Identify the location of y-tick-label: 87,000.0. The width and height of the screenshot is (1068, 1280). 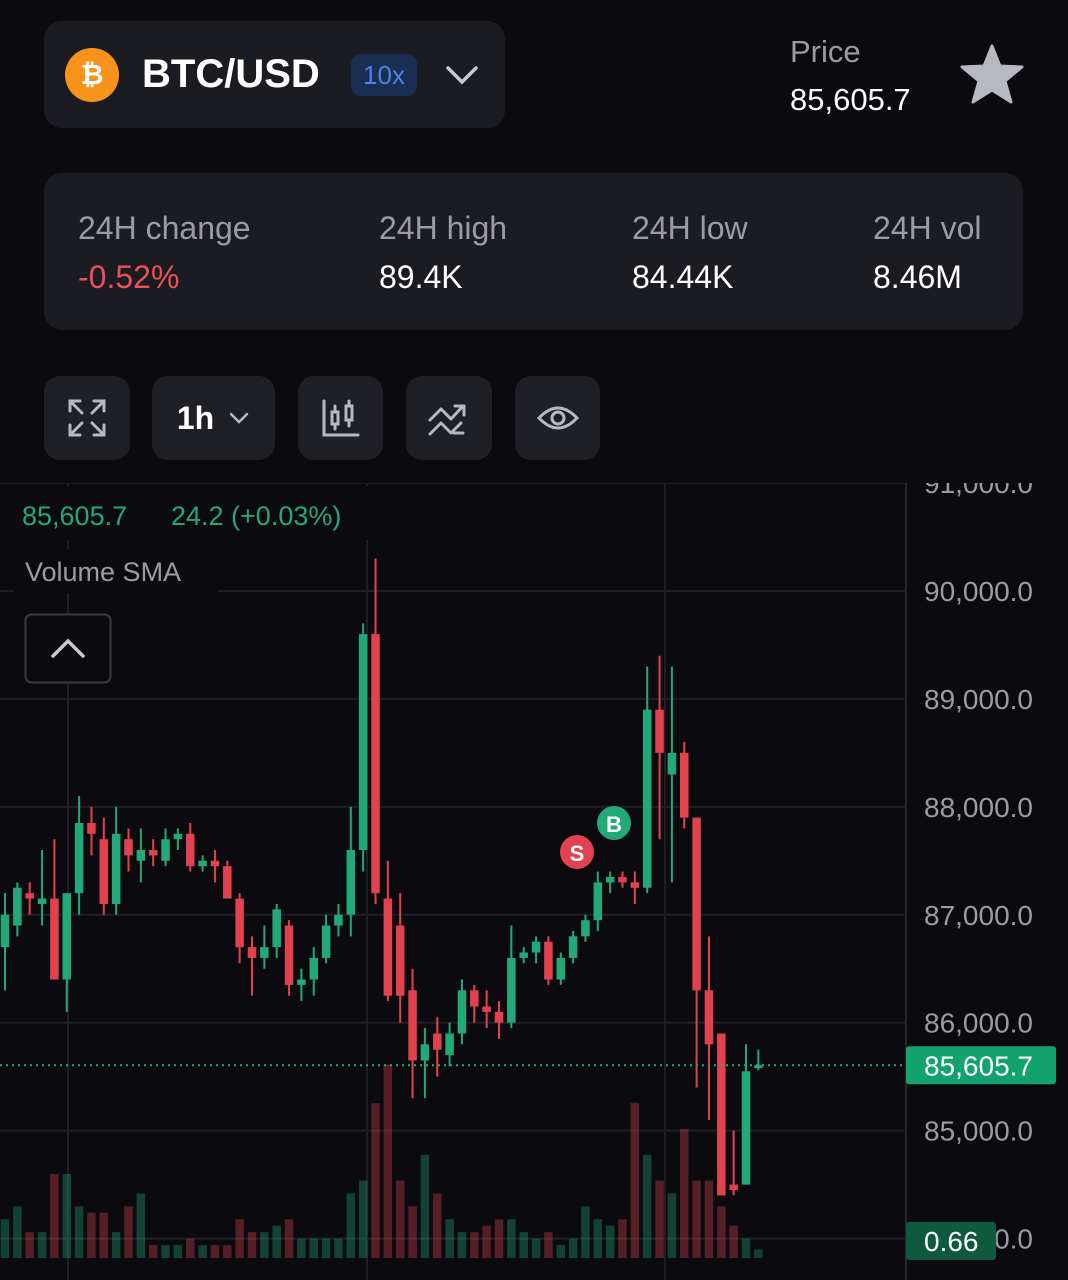
(978, 915).